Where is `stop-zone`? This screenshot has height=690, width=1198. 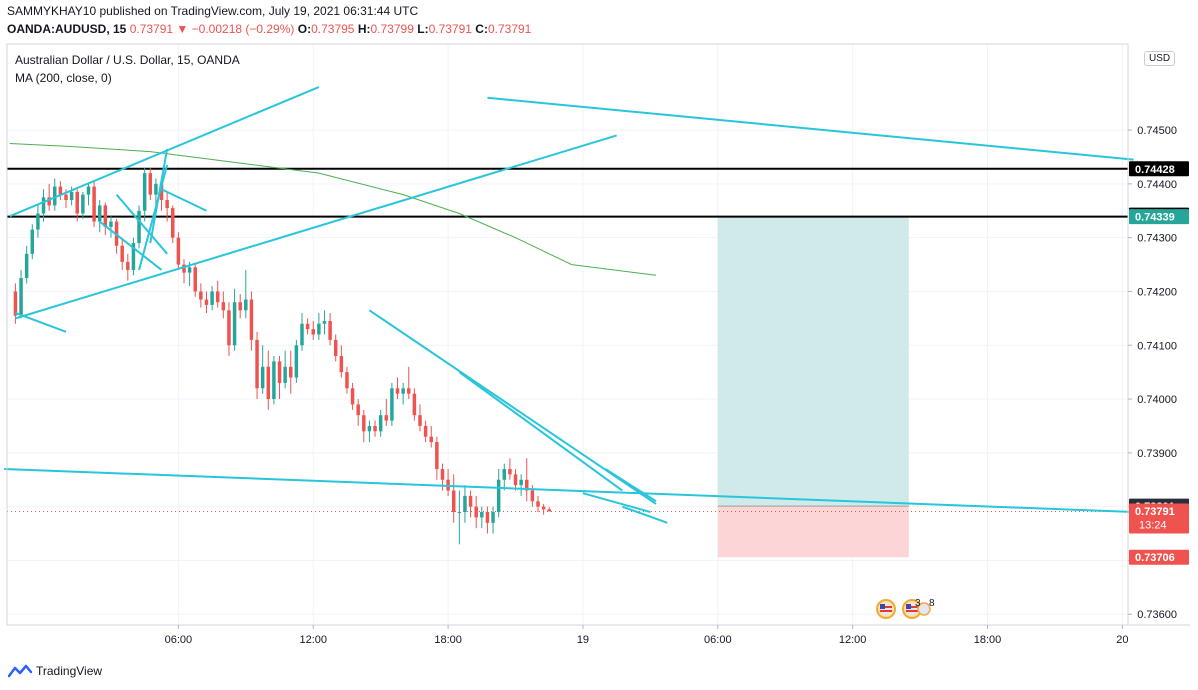 stop-zone is located at coordinates (813, 532).